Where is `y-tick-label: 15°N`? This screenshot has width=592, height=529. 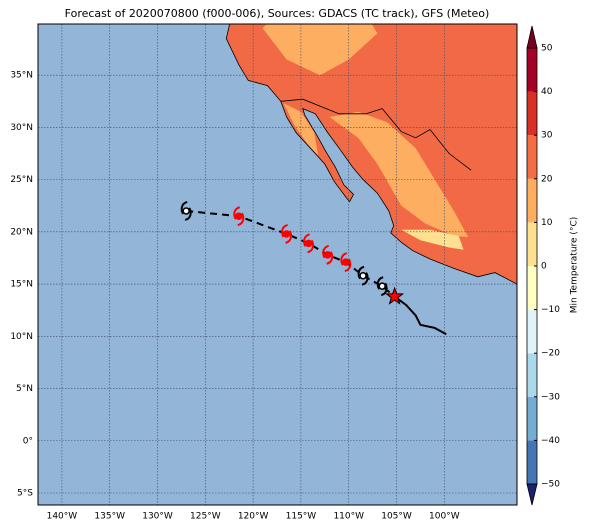 y-tick-label: 15°N is located at coordinates (21, 285).